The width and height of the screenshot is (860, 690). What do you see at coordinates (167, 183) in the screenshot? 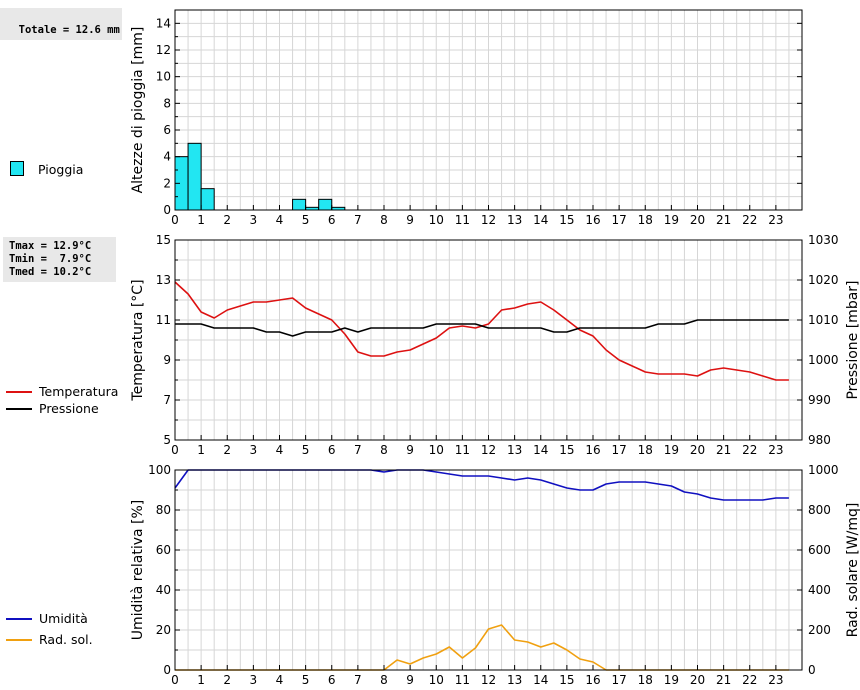
I see `y-tick-label: 2` at bounding box center [167, 183].